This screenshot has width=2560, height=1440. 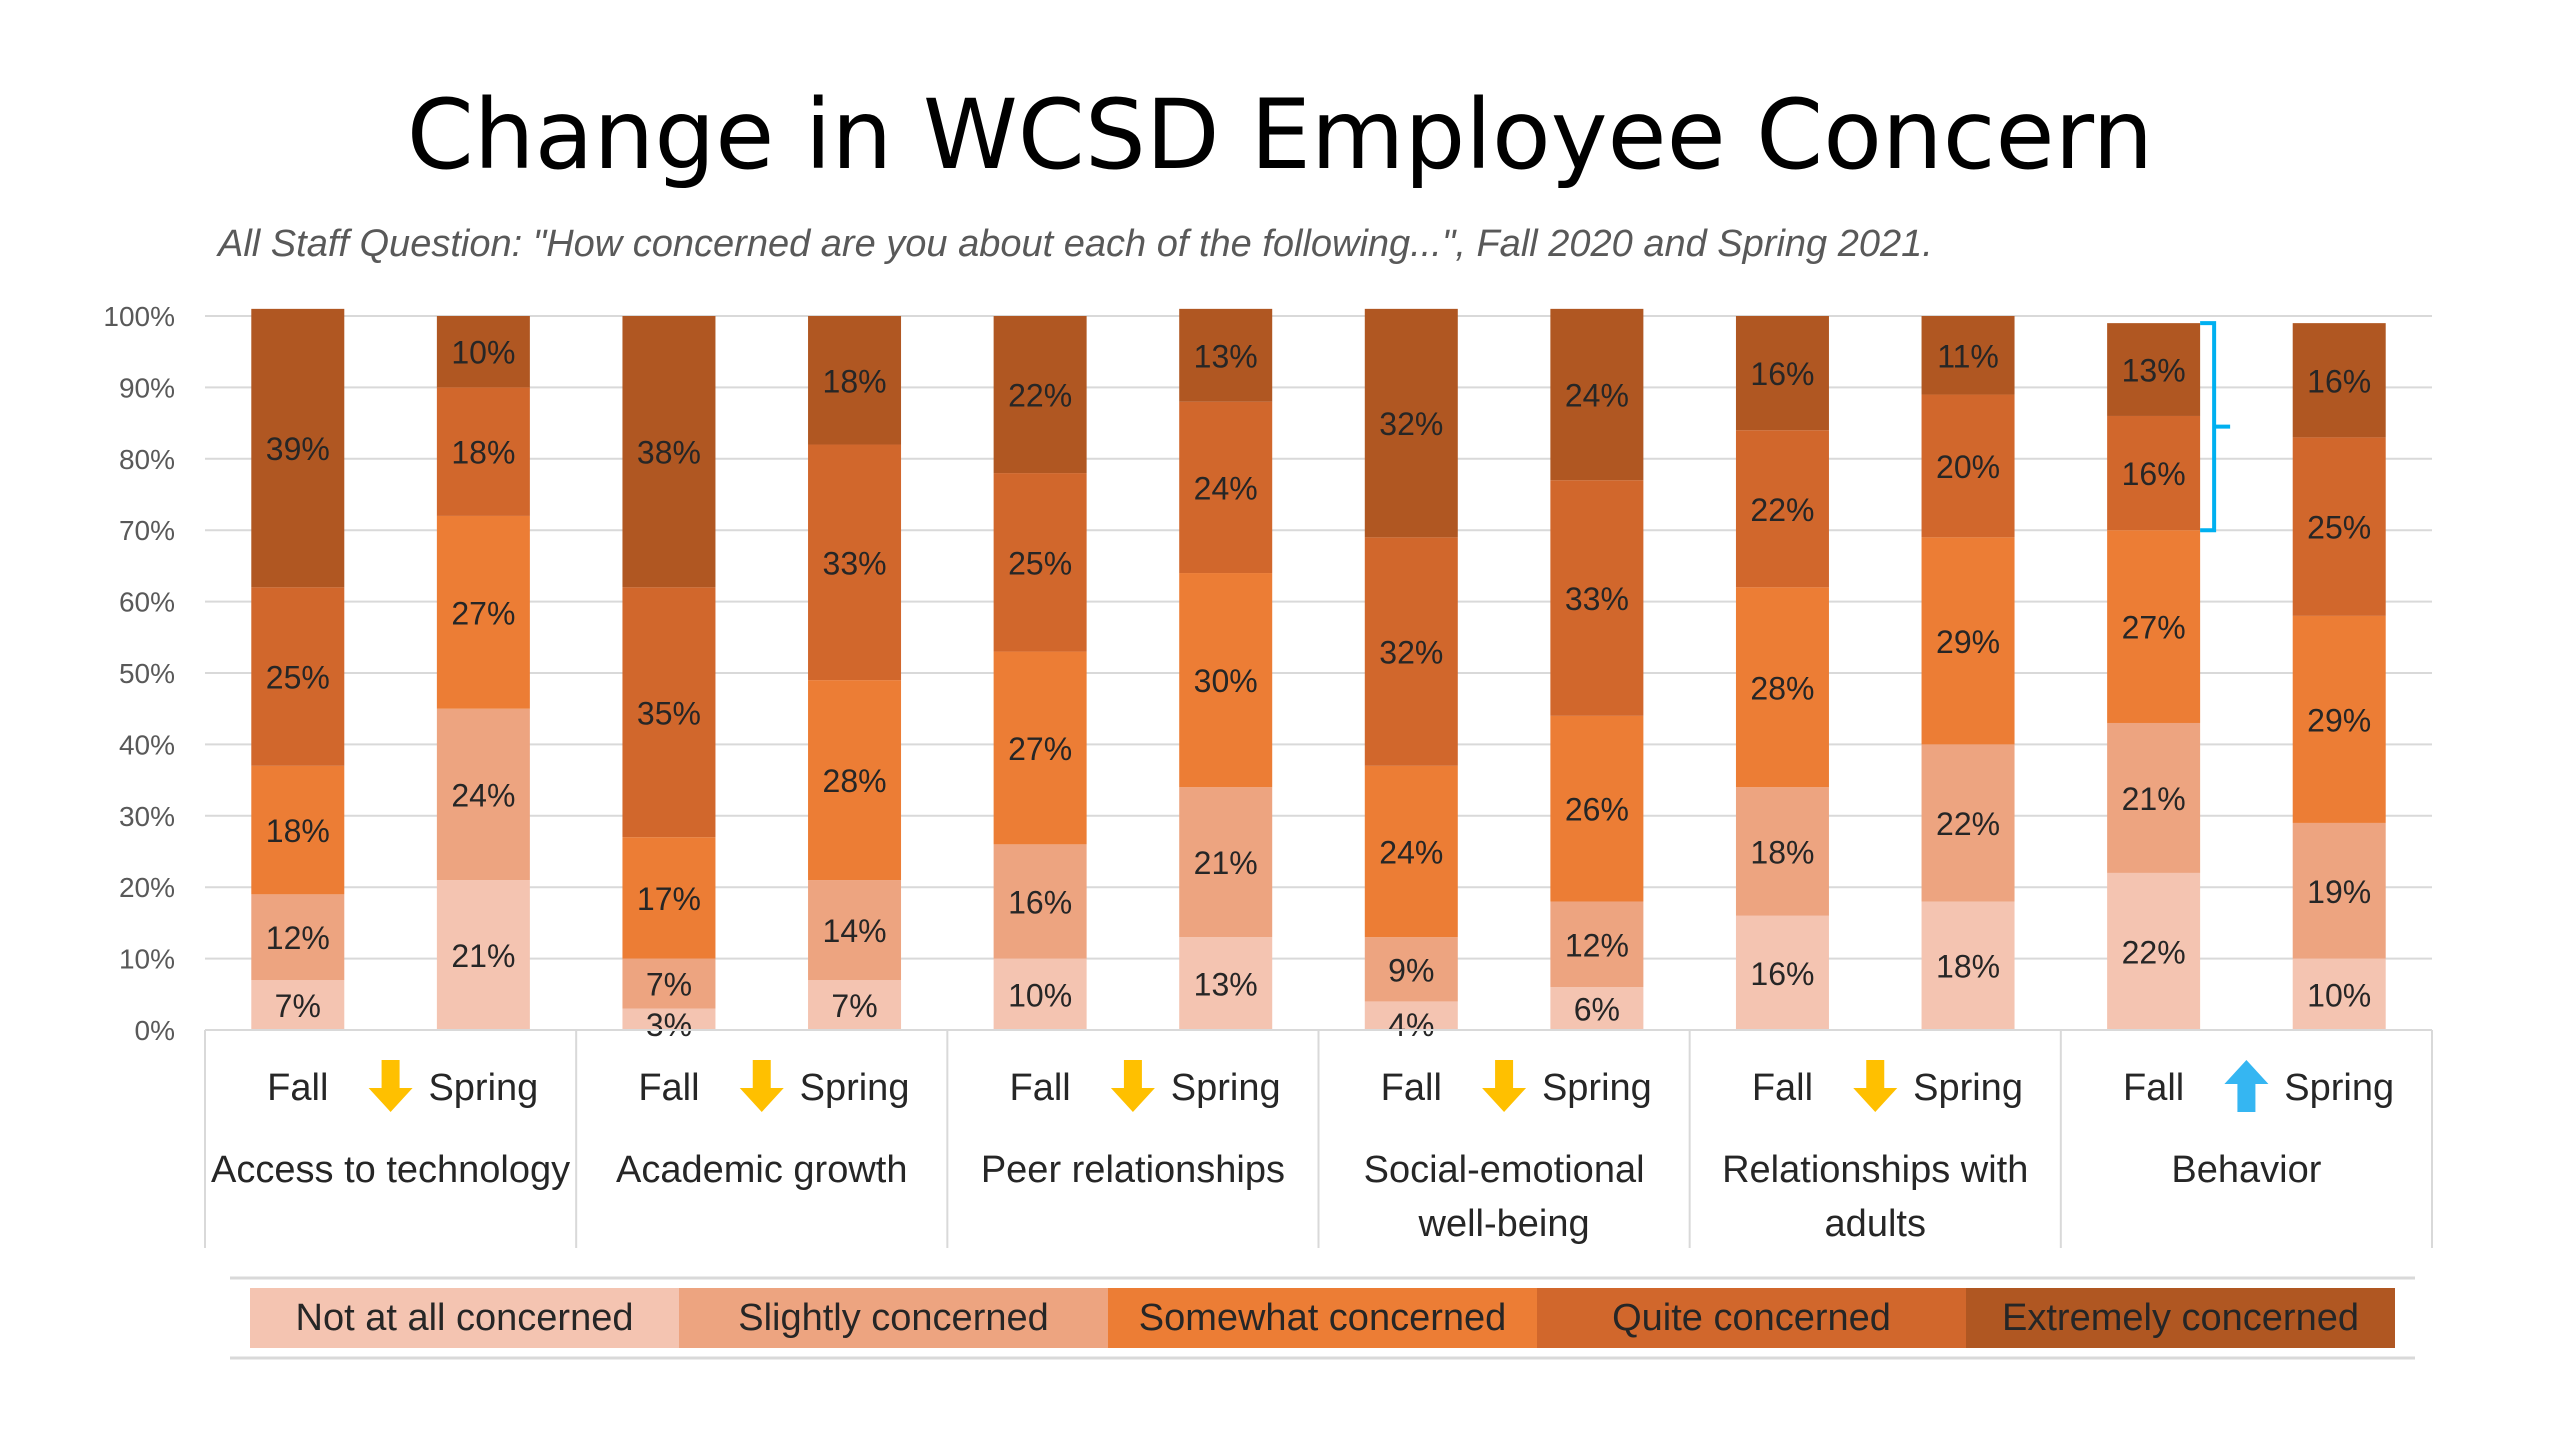 I want to click on chart-title: Change in WCSD Employee Concern, so click(x=1280, y=135).